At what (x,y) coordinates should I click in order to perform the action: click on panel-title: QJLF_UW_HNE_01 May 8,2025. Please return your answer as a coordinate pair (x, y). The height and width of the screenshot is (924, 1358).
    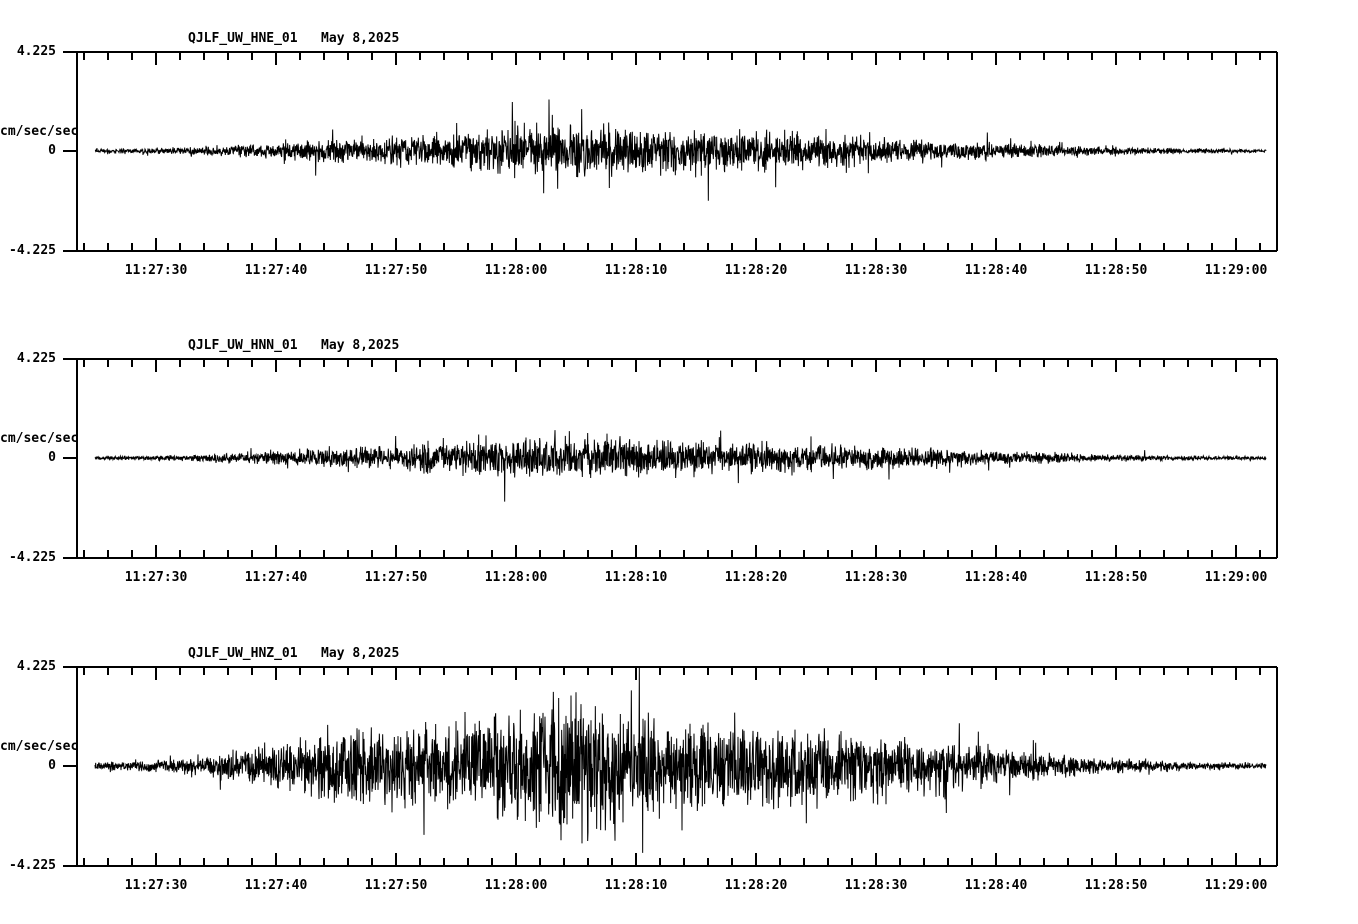
    Looking at the image, I should click on (294, 38).